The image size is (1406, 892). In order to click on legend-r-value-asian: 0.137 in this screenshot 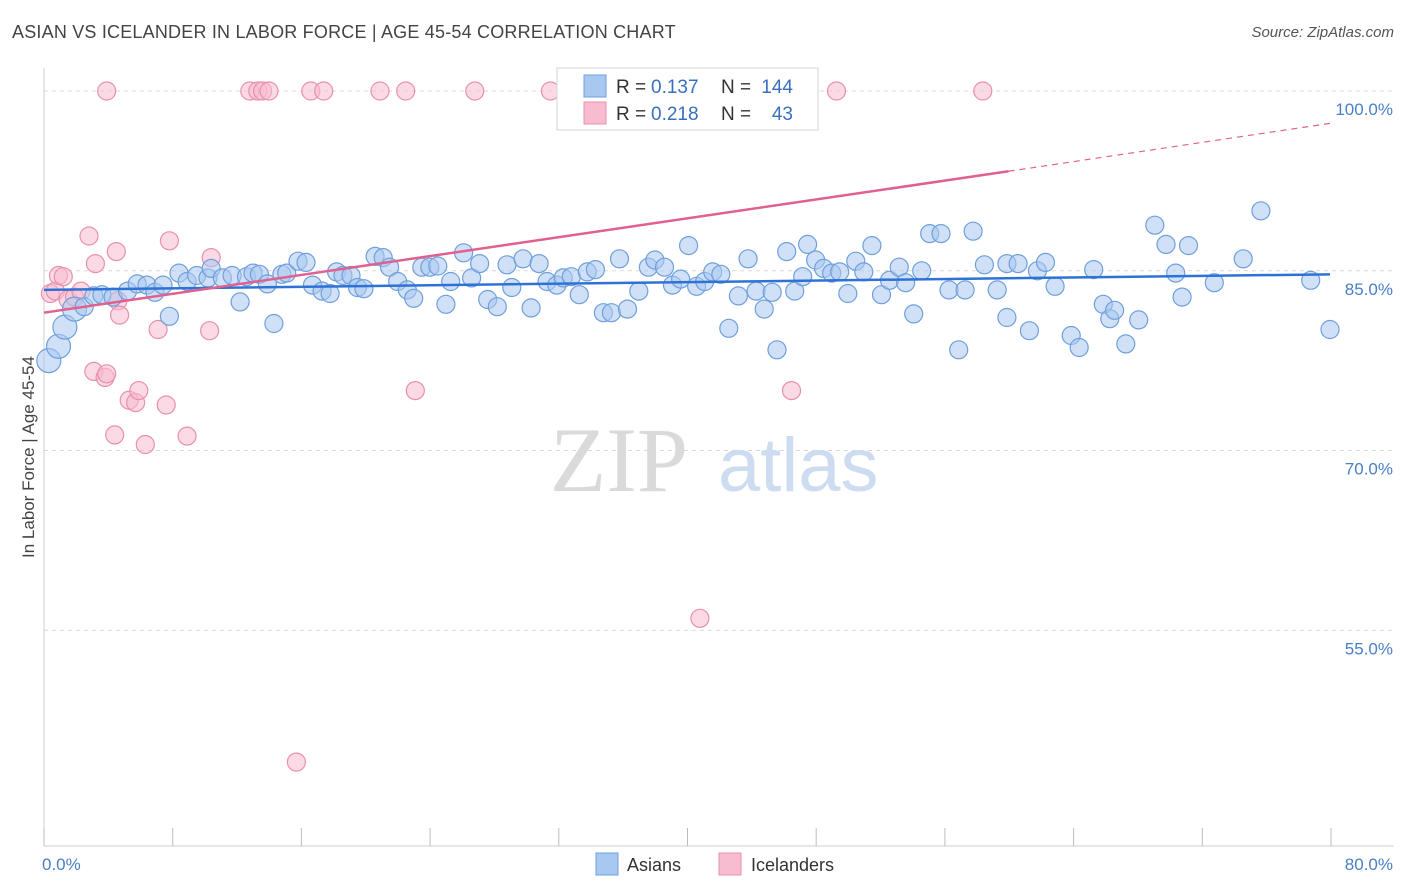, I will do `click(675, 87)`.